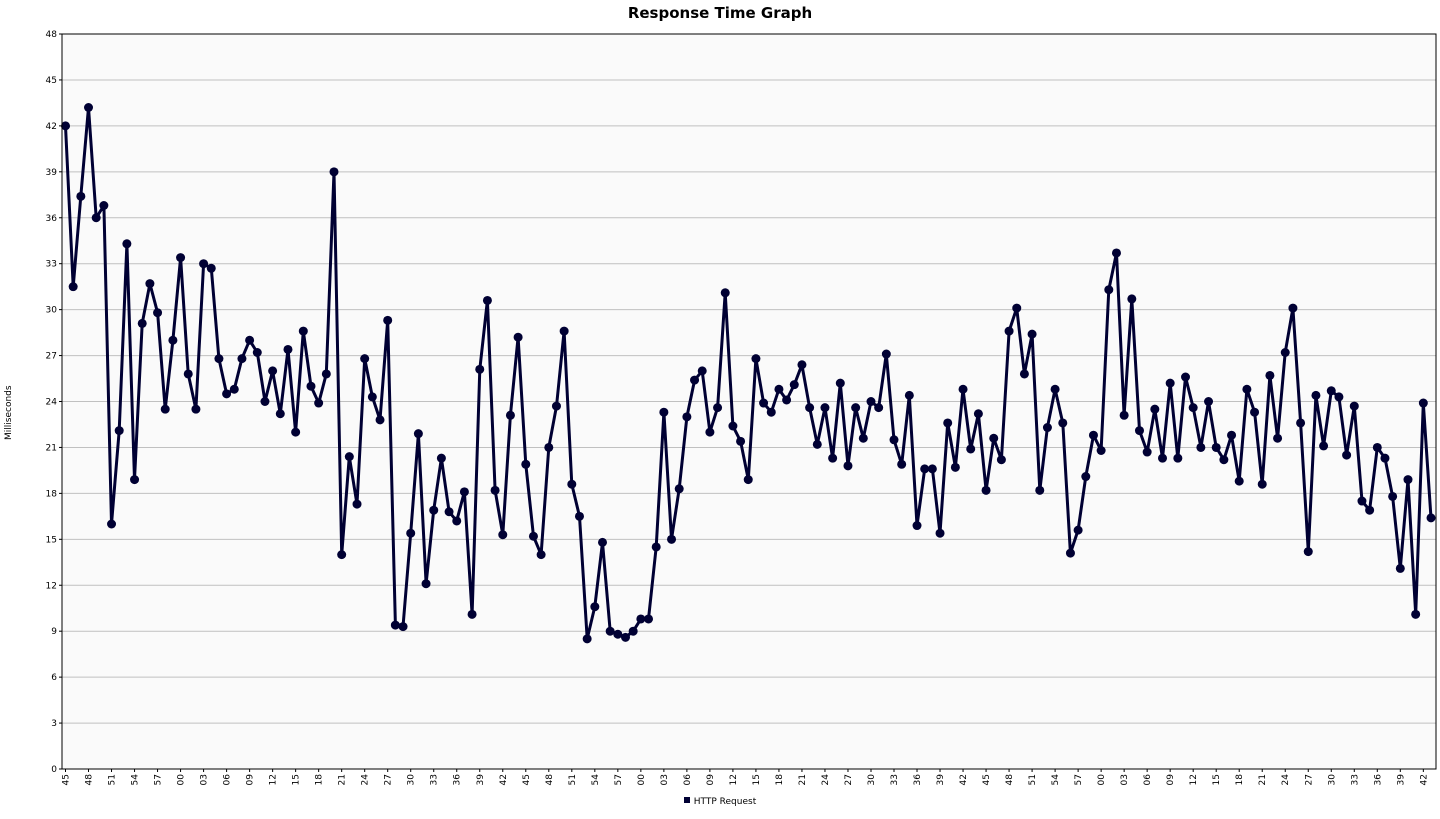  I want to click on x-tick-label: 12, so click(1194, 779).